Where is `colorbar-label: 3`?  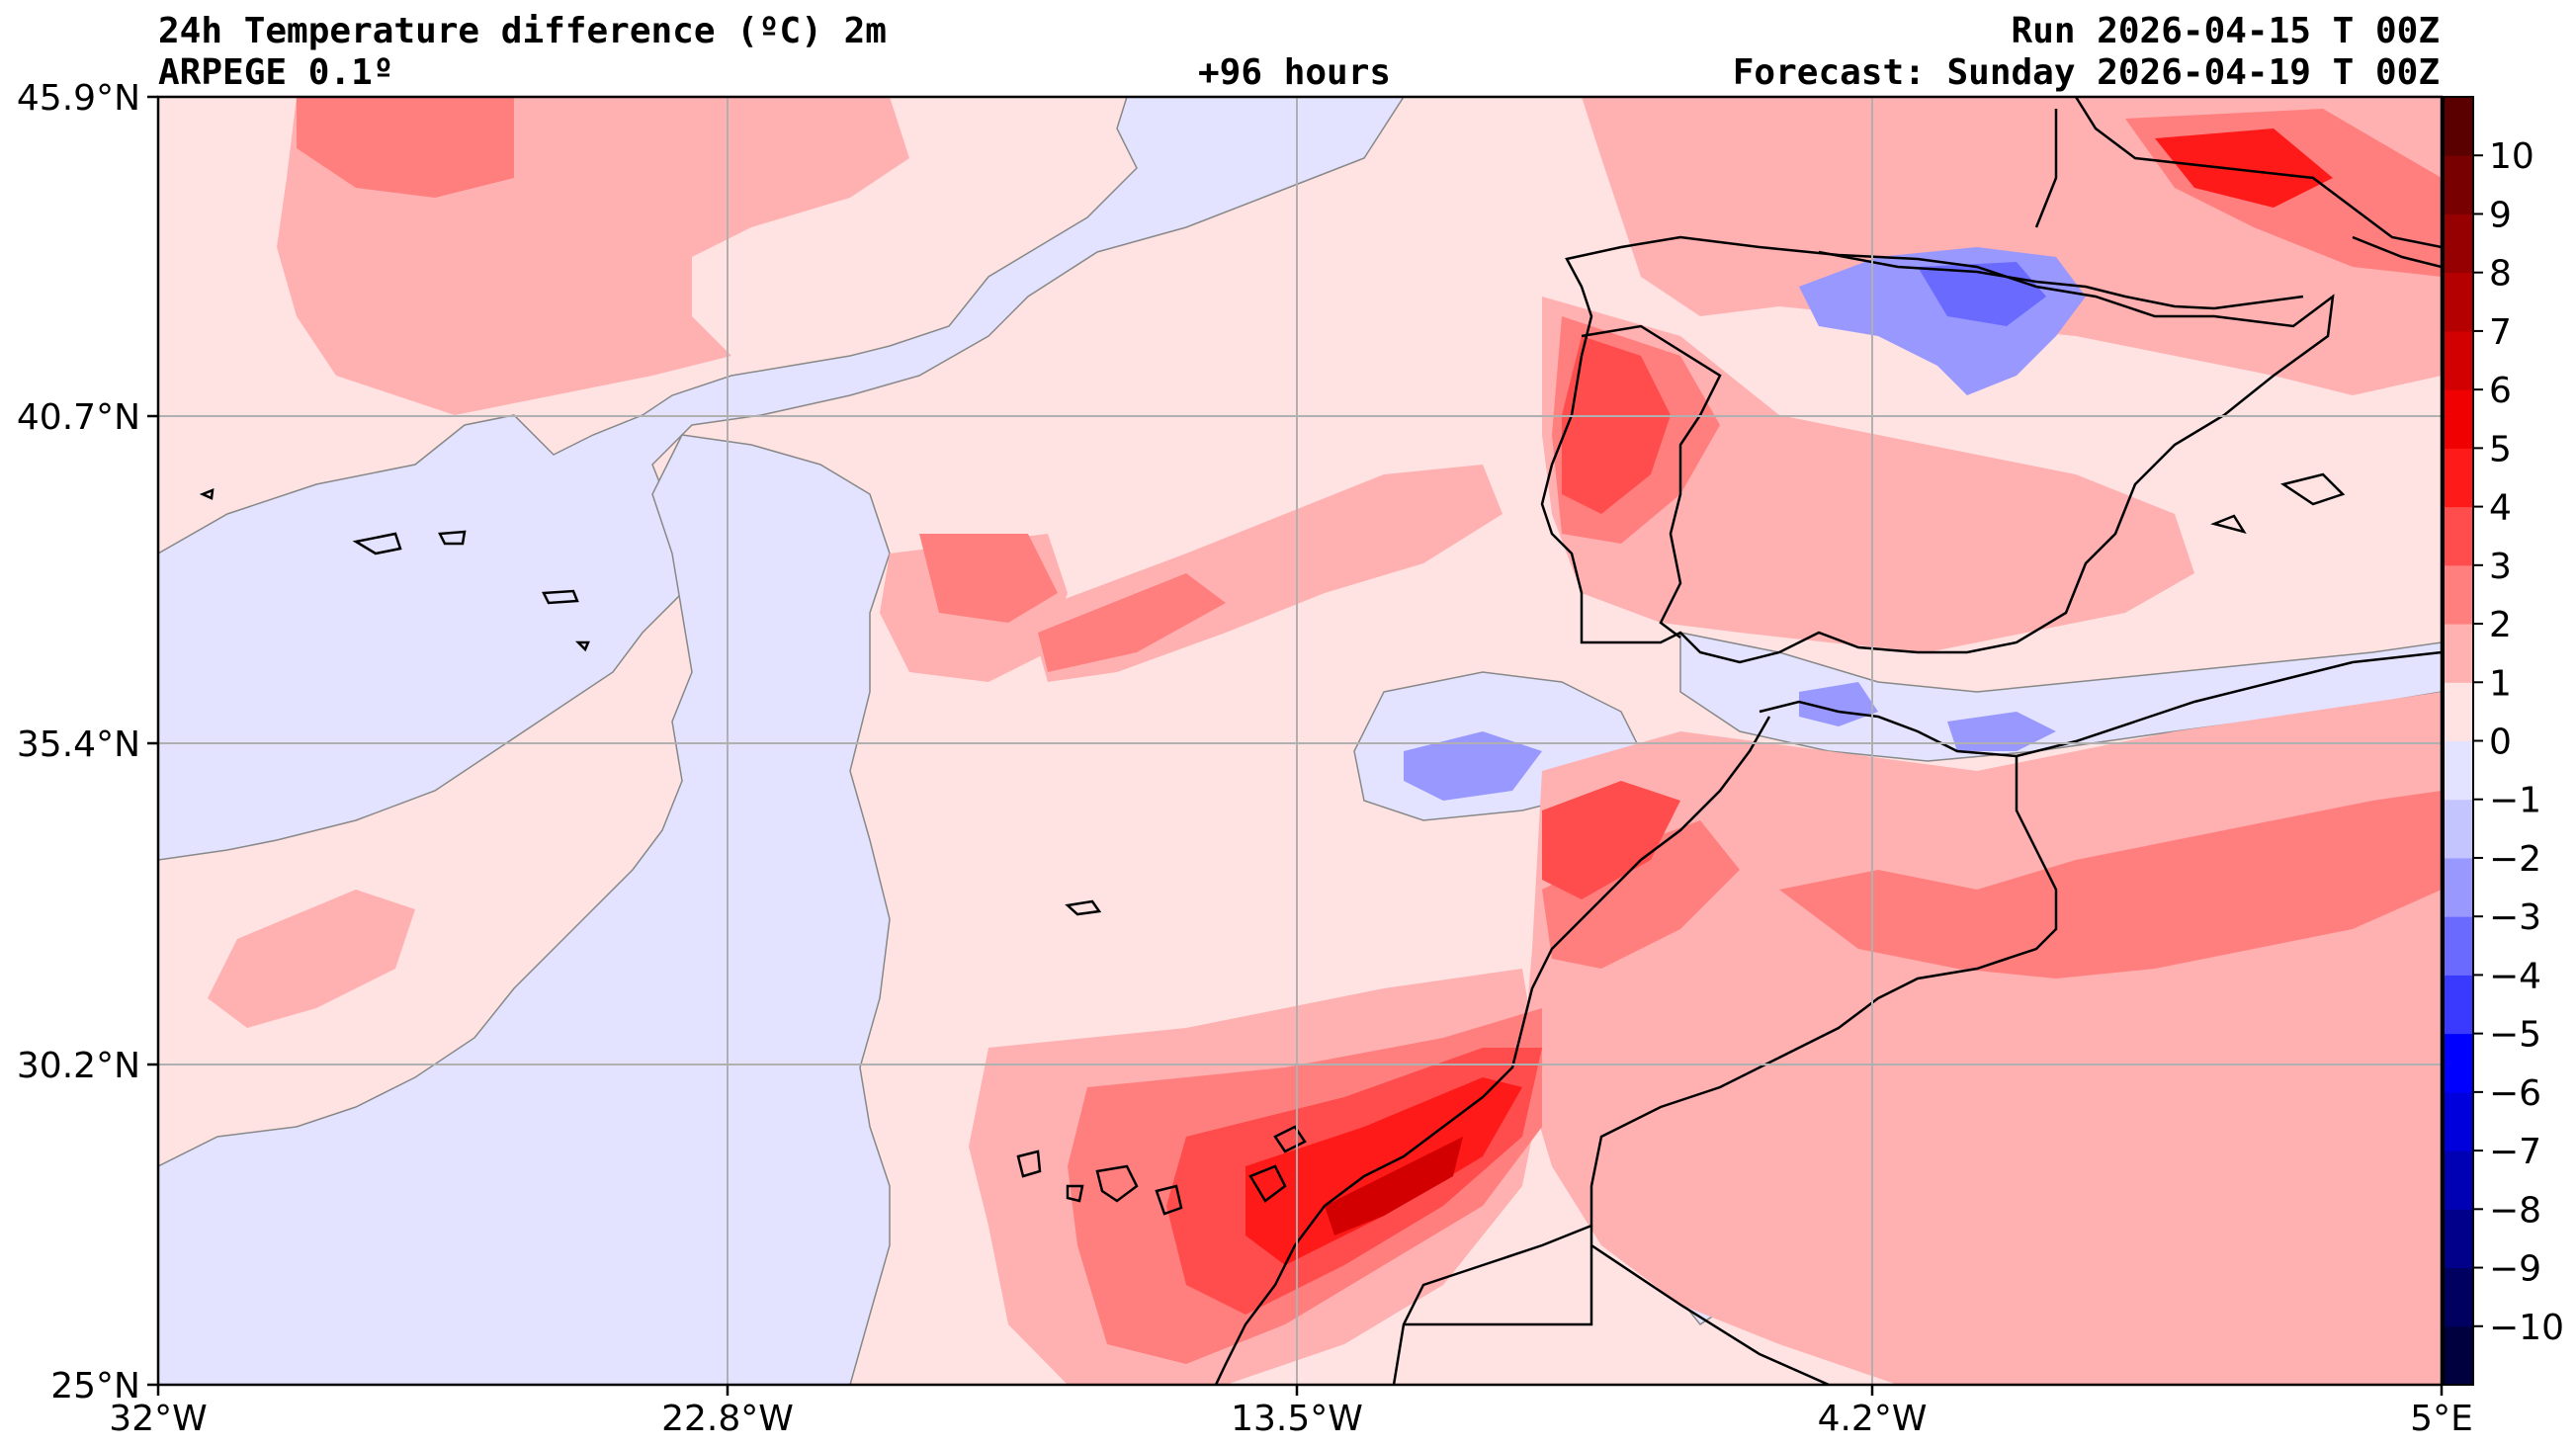 colorbar-label: 3 is located at coordinates (2500, 567).